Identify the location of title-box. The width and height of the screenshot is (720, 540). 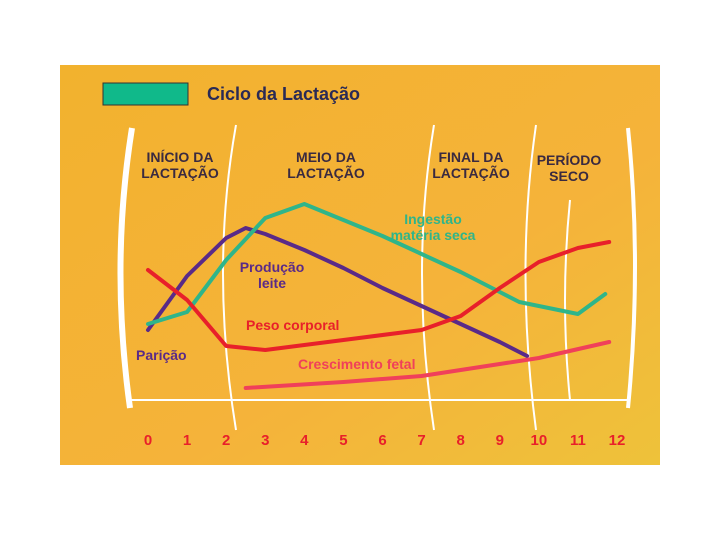
(145, 94).